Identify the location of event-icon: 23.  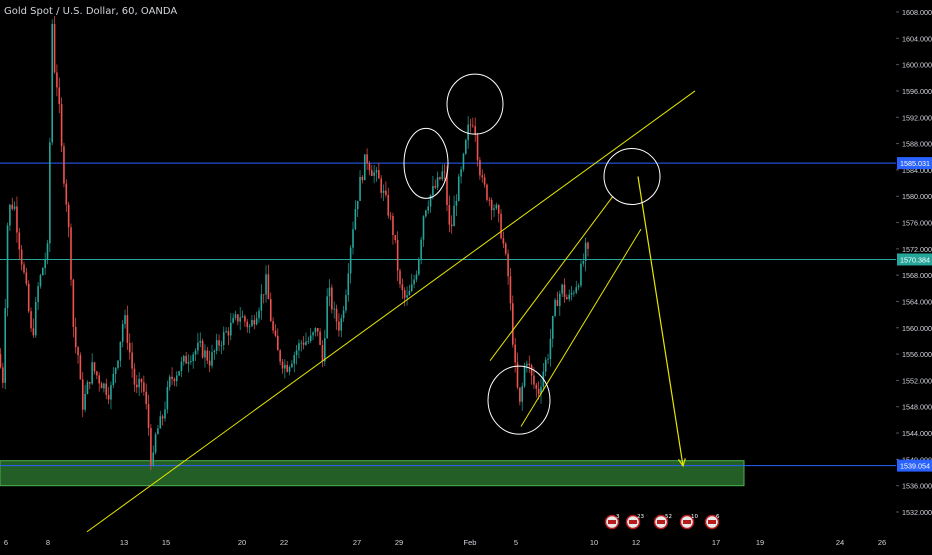
(635, 522).